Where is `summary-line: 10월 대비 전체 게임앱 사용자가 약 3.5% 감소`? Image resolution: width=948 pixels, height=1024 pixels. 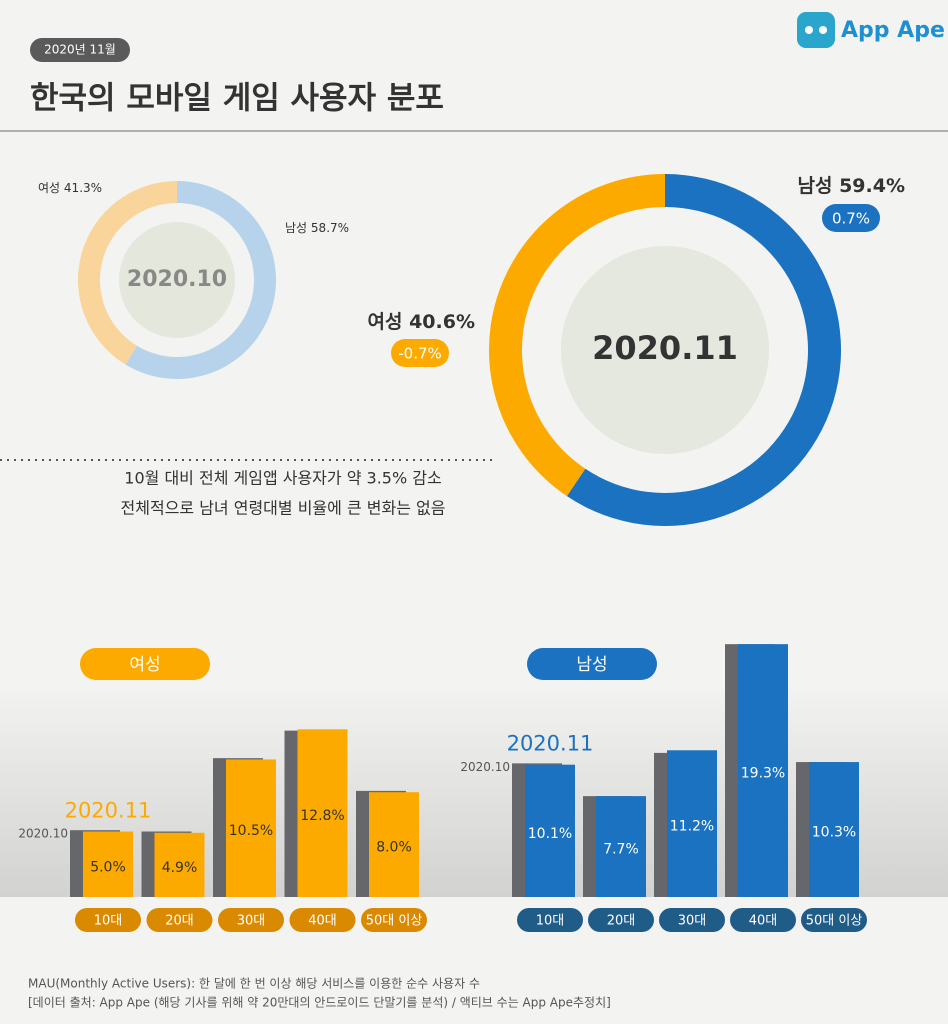 summary-line: 10월 대비 전체 게임앱 사용자가 약 3.5% 감소 is located at coordinates (282, 478).